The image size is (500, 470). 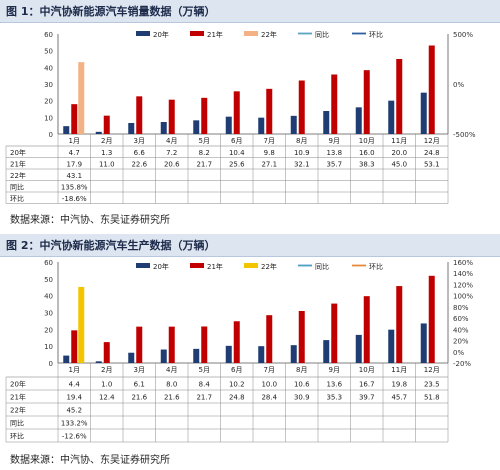 I want to click on table-cell: 10.6, so click(x=302, y=385).